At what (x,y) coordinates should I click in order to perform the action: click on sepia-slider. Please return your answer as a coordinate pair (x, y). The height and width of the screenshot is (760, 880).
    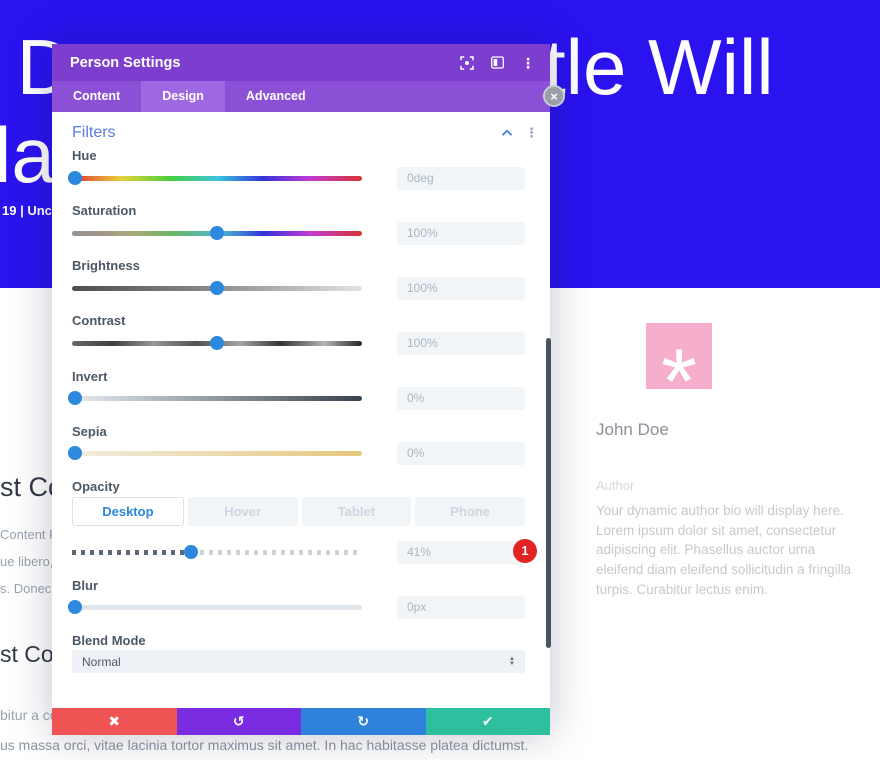
    Looking at the image, I should click on (214, 453).